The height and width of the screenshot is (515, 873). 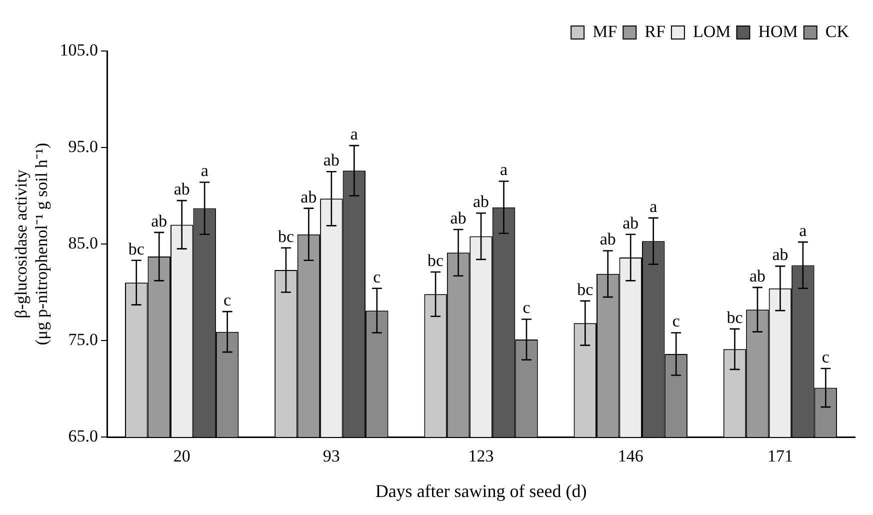 I want to click on y-axis-title: β-glucosidase activity (μg p-nitrophenol⁻¹ g soil h⁻¹), so click(x=32, y=244).